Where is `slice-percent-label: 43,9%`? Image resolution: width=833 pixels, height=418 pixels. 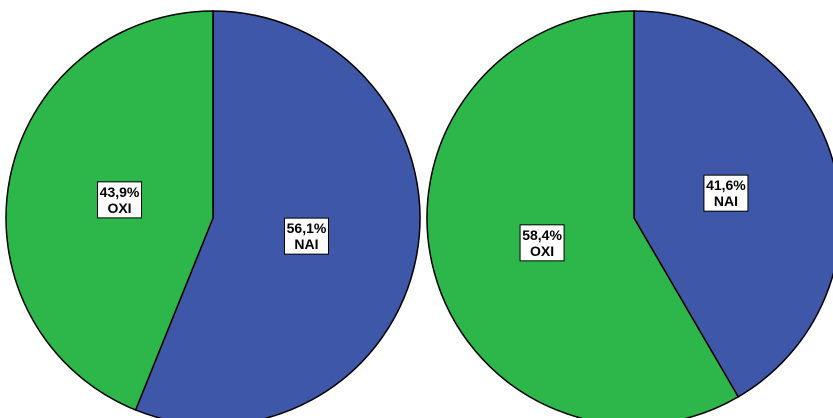 slice-percent-label: 43,9% is located at coordinates (120, 192).